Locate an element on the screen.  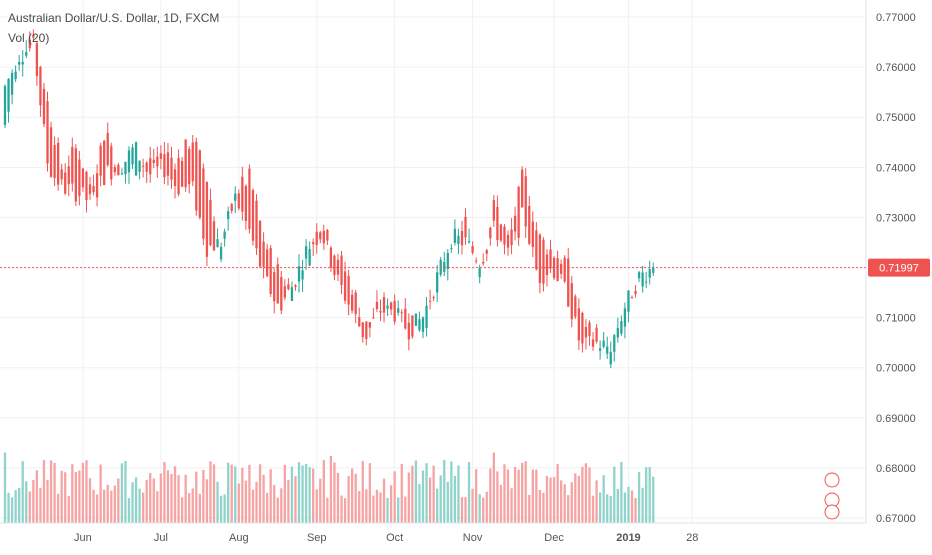
volume-indicator-label: Vol (20) is located at coordinates (29, 38).